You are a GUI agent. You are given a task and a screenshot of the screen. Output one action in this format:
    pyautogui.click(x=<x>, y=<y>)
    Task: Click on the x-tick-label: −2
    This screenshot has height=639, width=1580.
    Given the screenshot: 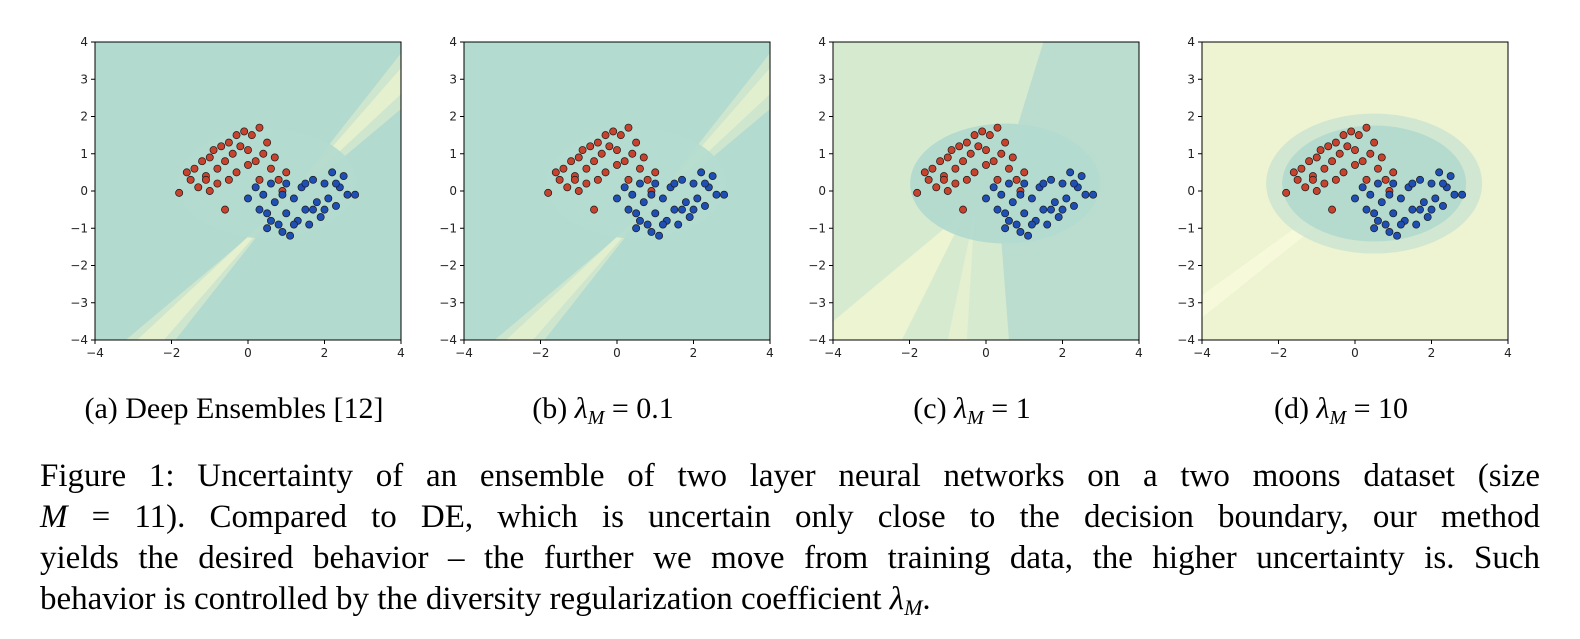 What is the action you would take?
    pyautogui.click(x=1279, y=353)
    